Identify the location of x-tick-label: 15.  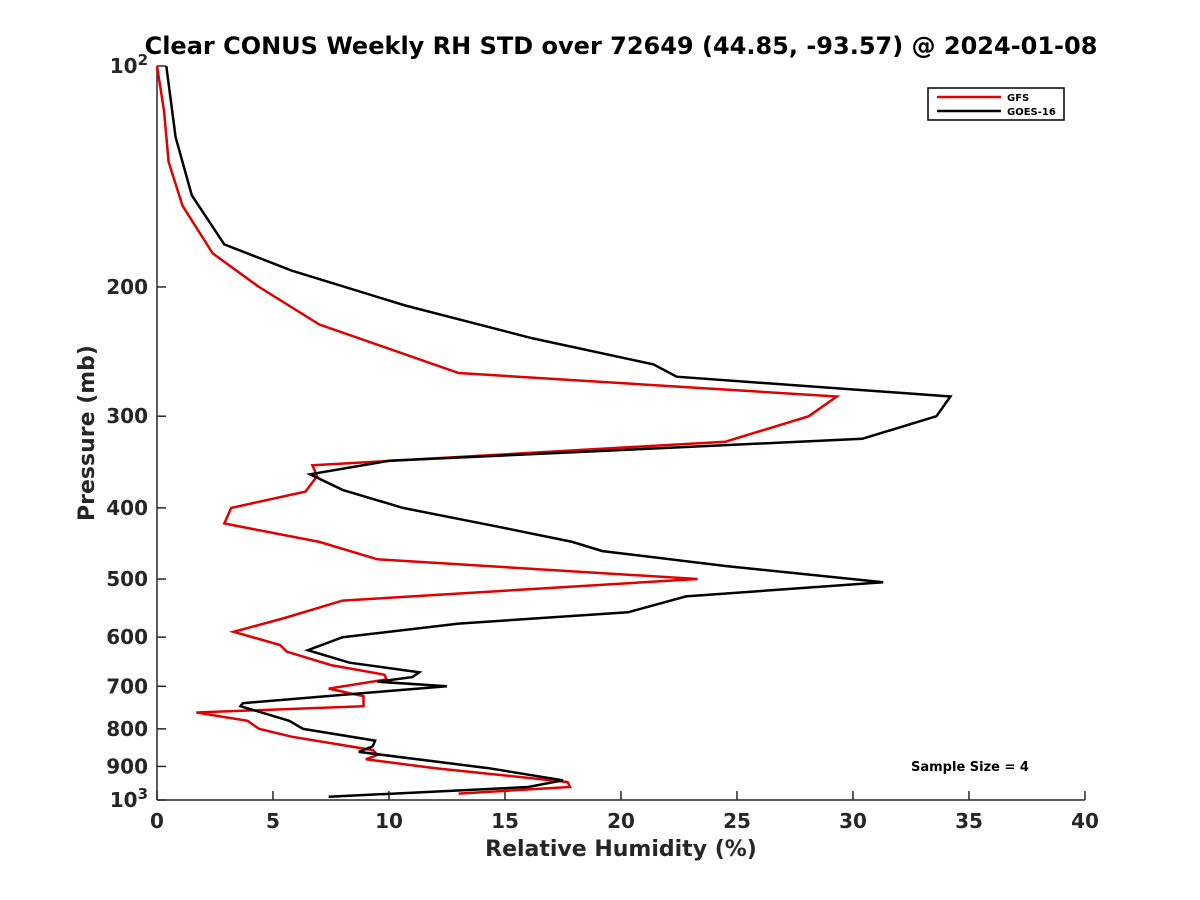
(505, 821).